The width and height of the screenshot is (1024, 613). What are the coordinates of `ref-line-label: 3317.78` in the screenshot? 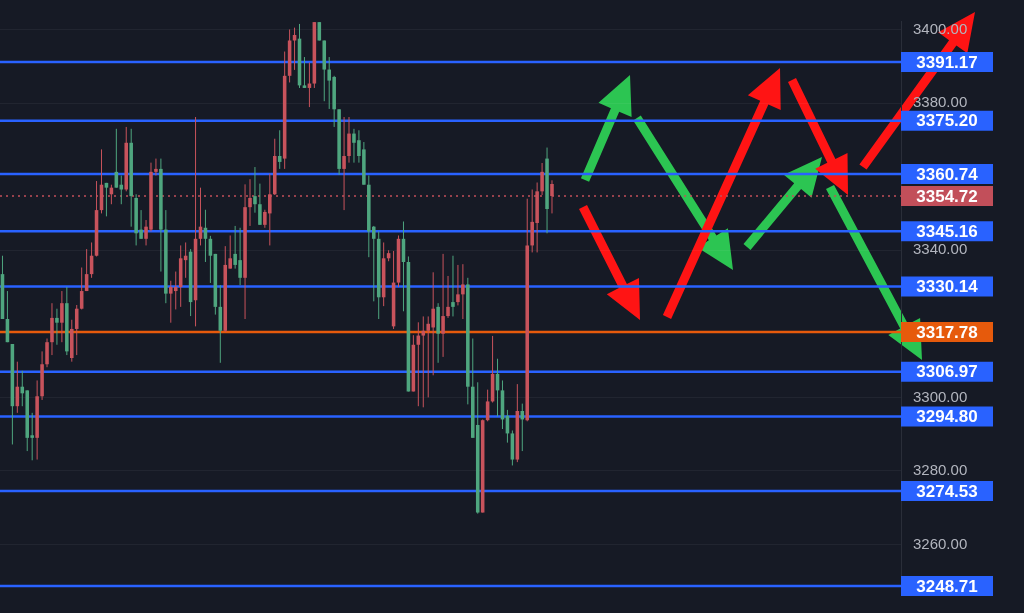 It's located at (947, 332).